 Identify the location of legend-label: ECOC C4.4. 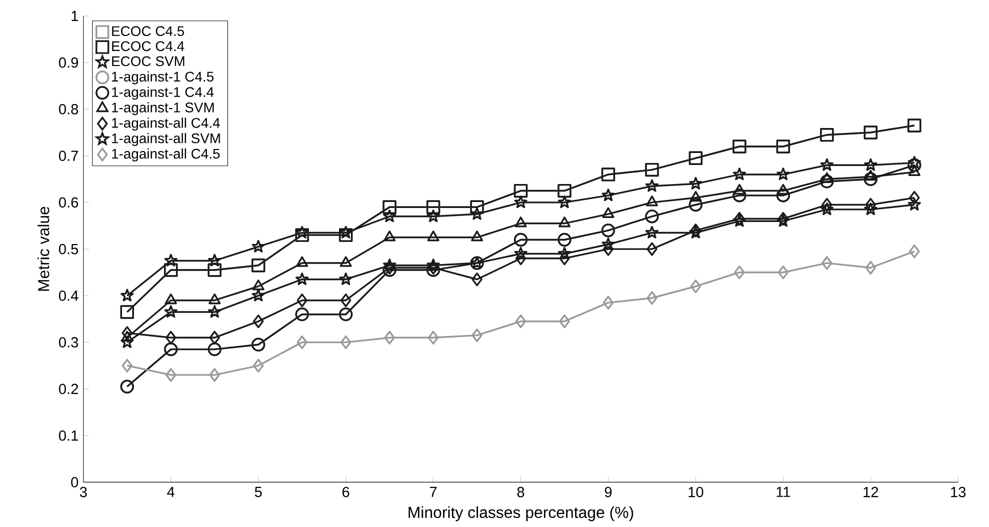
(148, 46).